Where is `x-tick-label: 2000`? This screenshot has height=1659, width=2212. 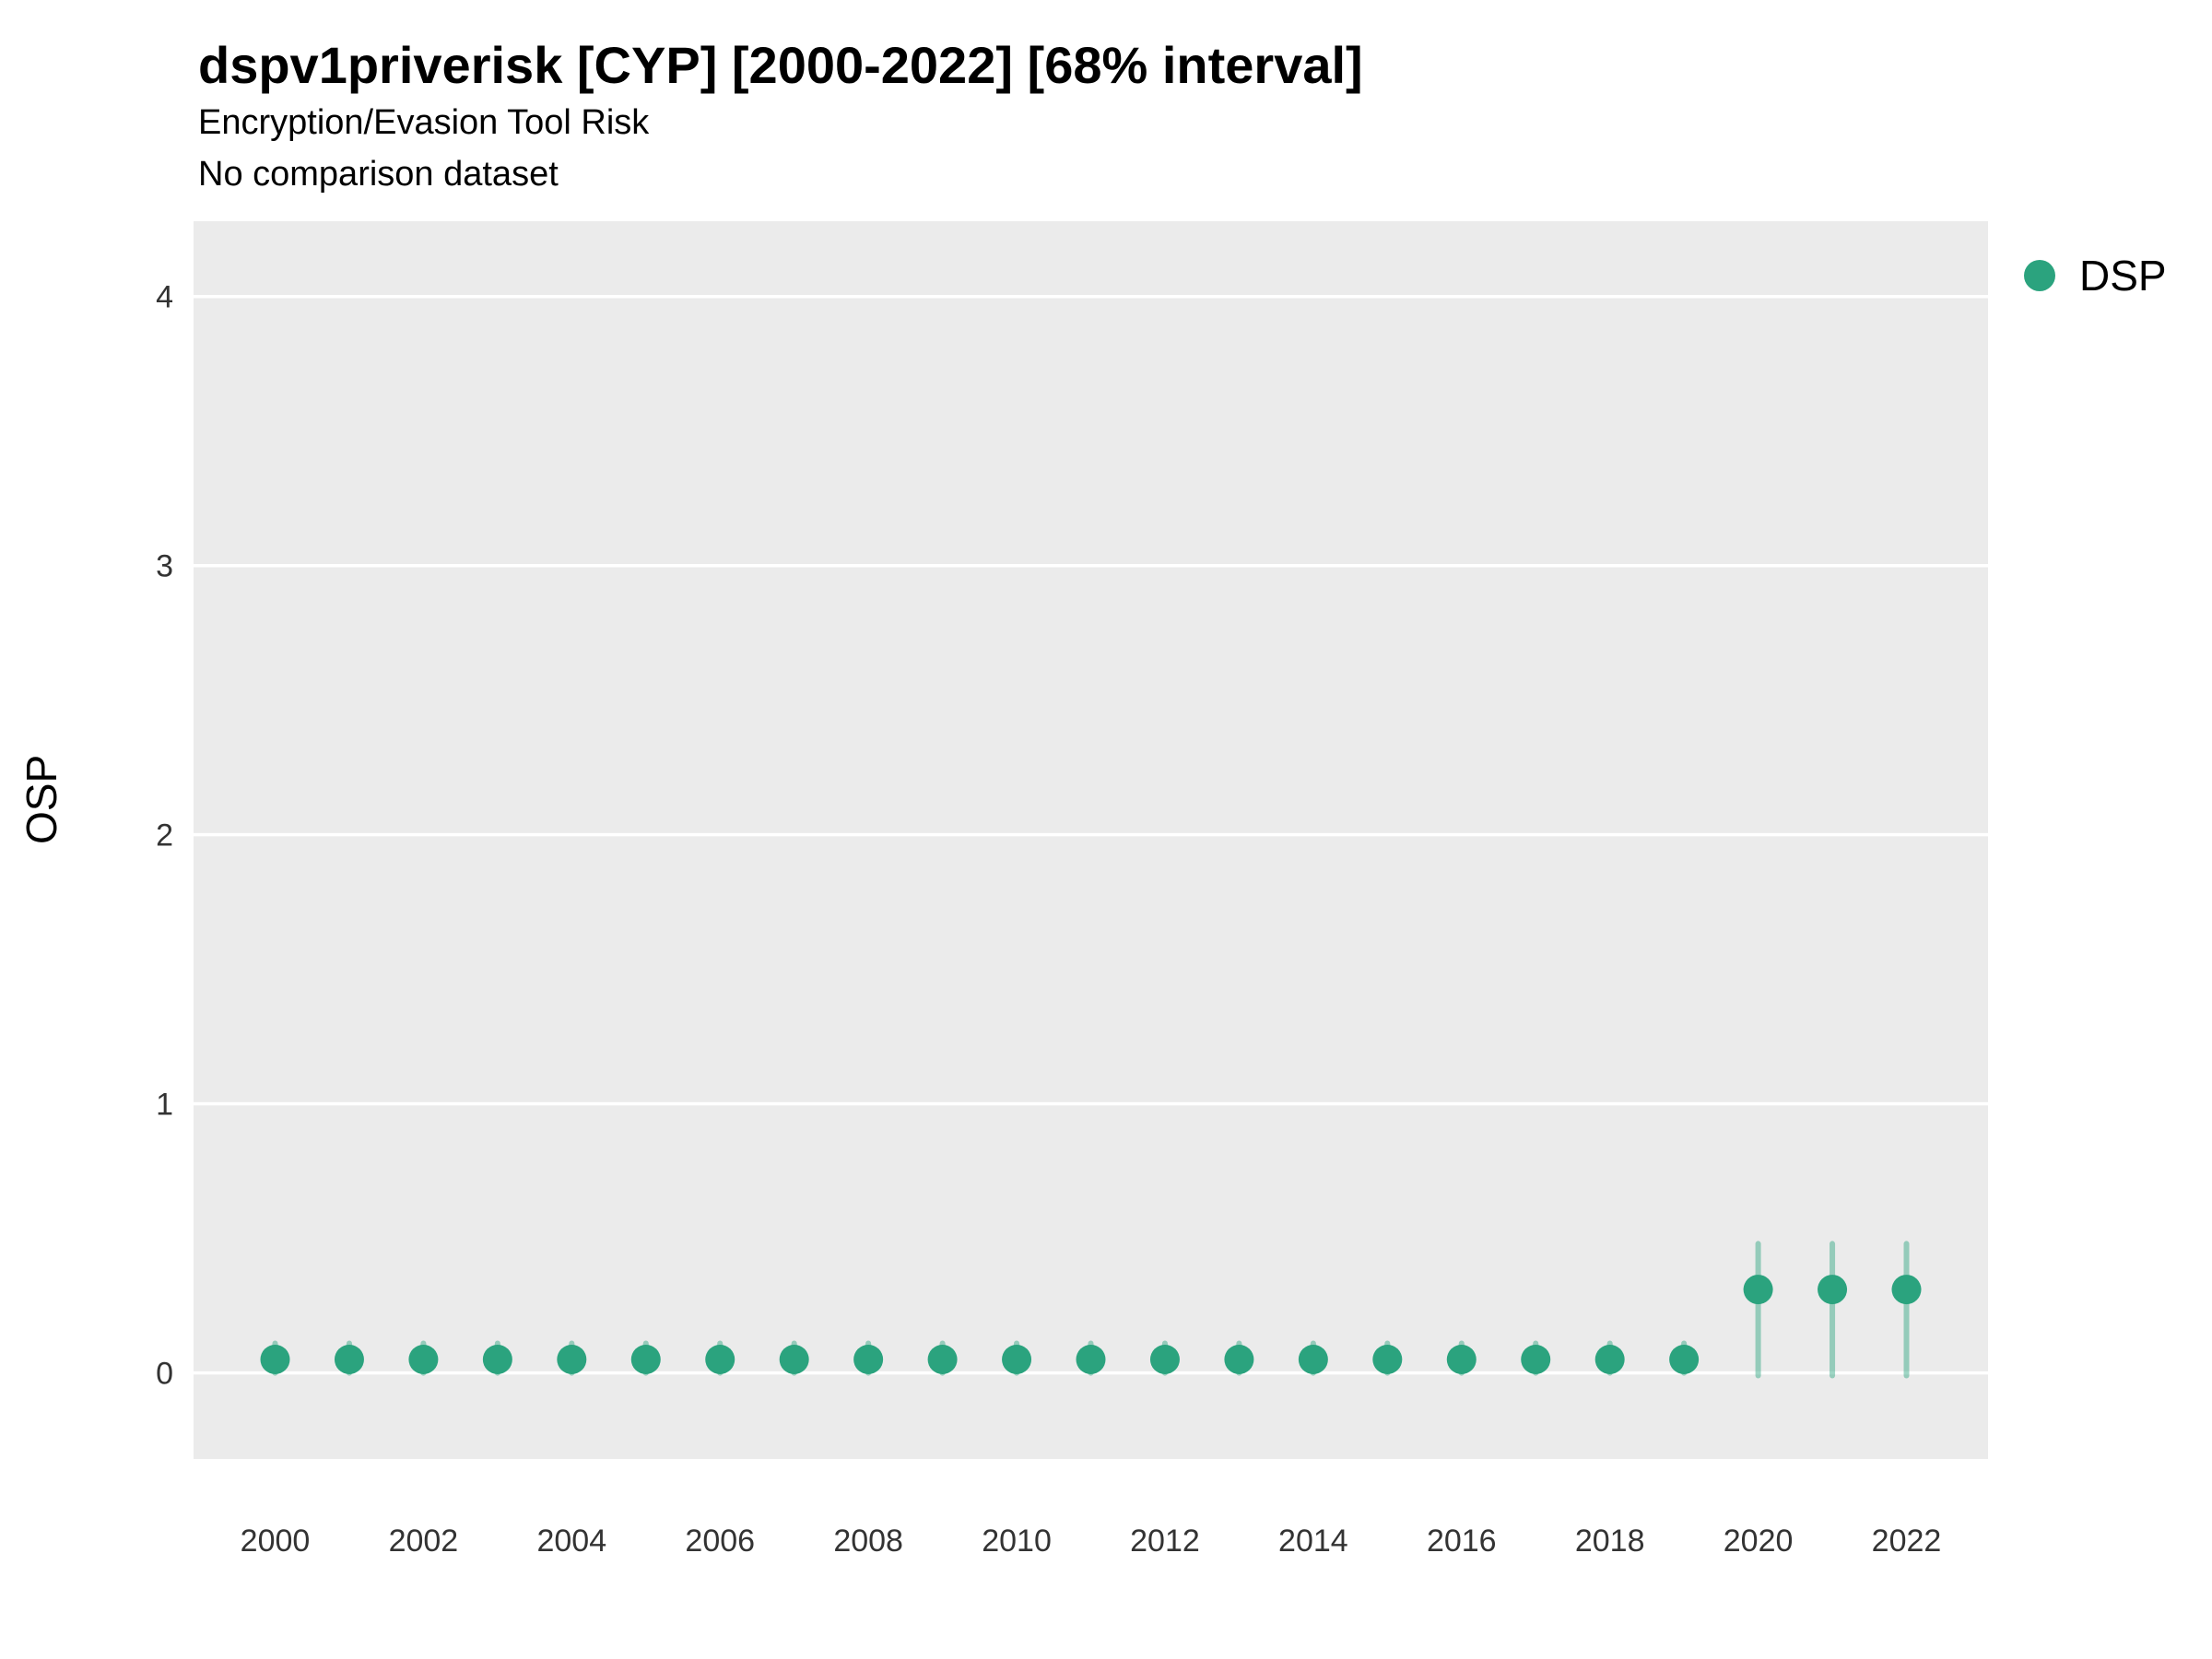
x-tick-label: 2000 is located at coordinates (276, 1541).